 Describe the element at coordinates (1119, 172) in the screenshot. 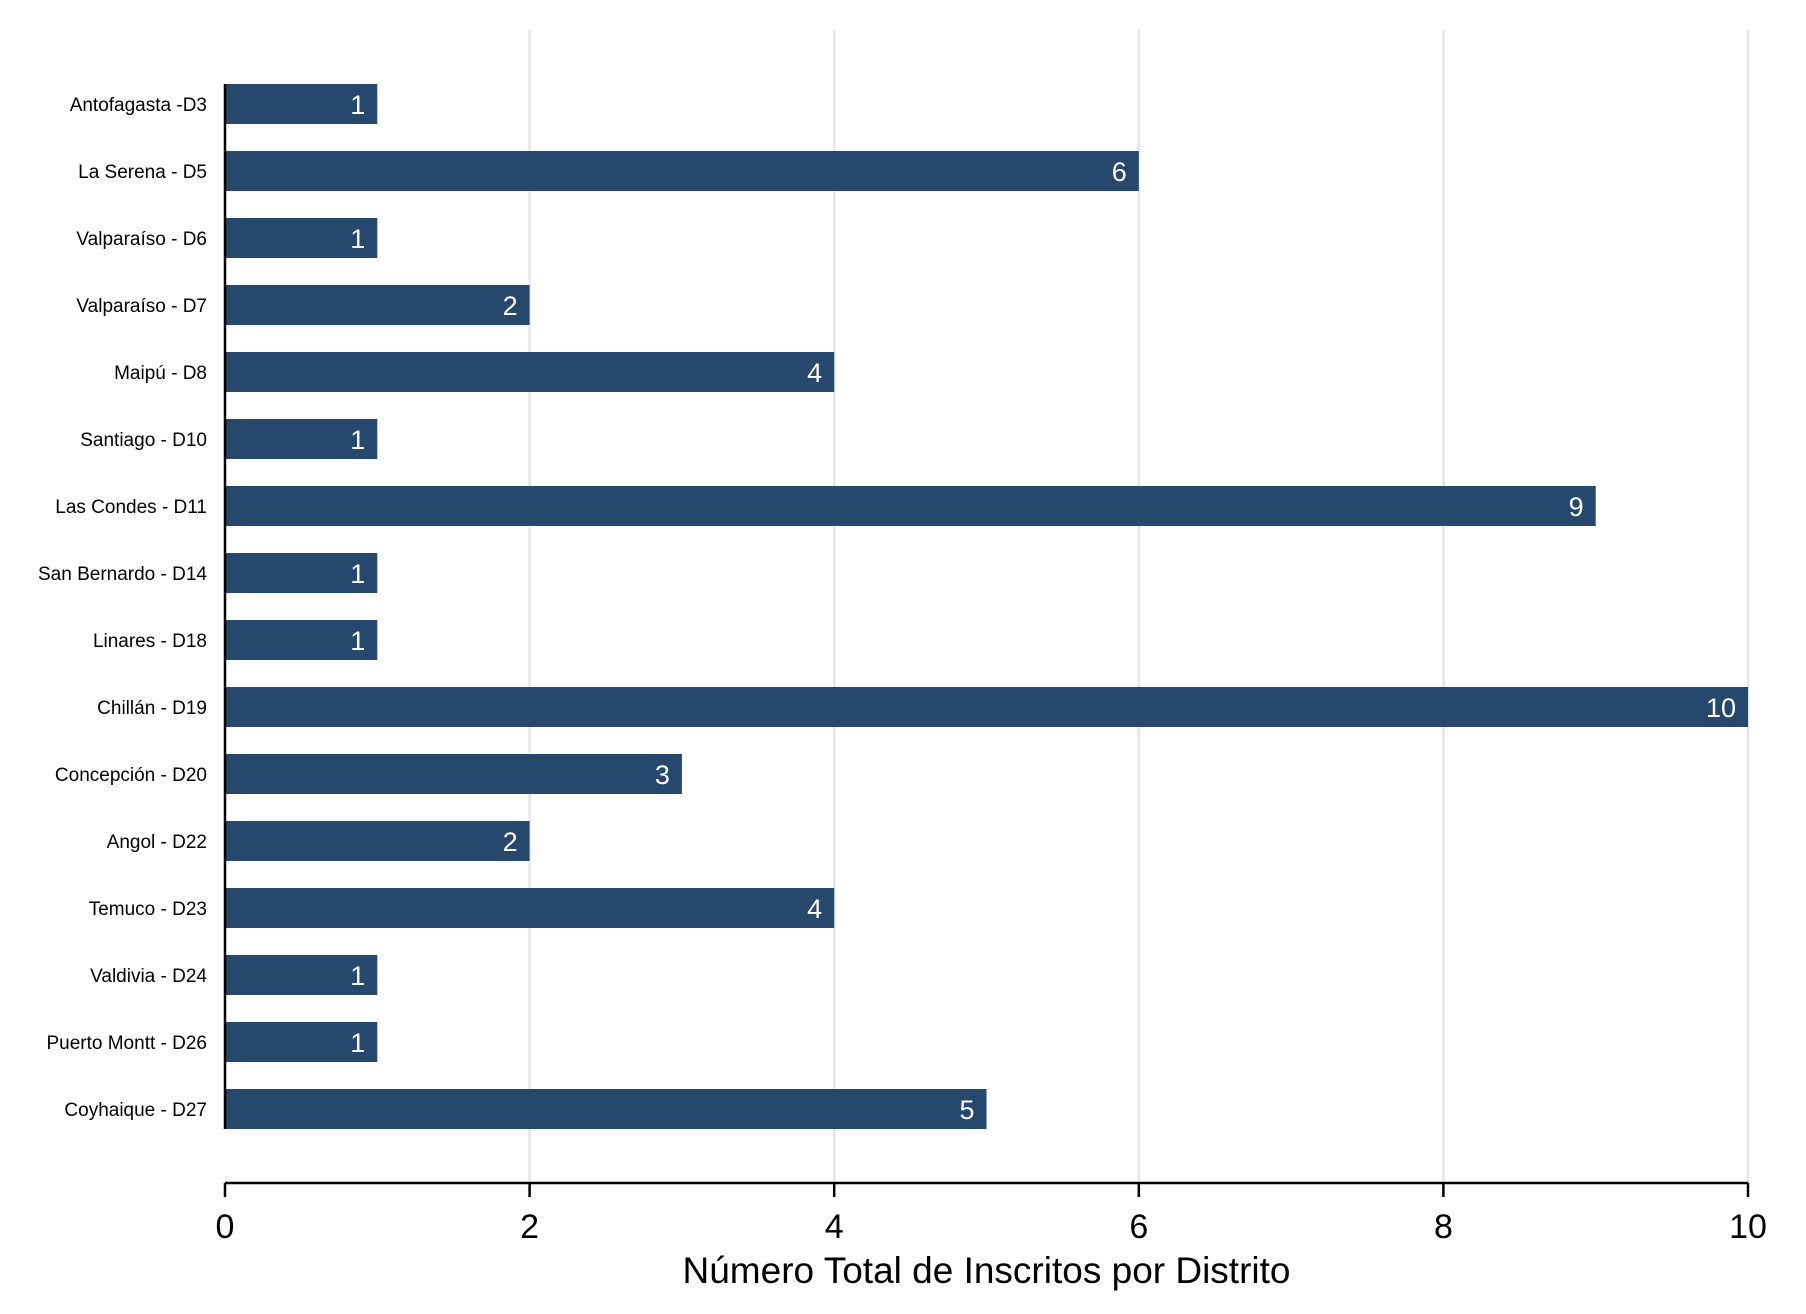

I see `data-label: 6` at that location.